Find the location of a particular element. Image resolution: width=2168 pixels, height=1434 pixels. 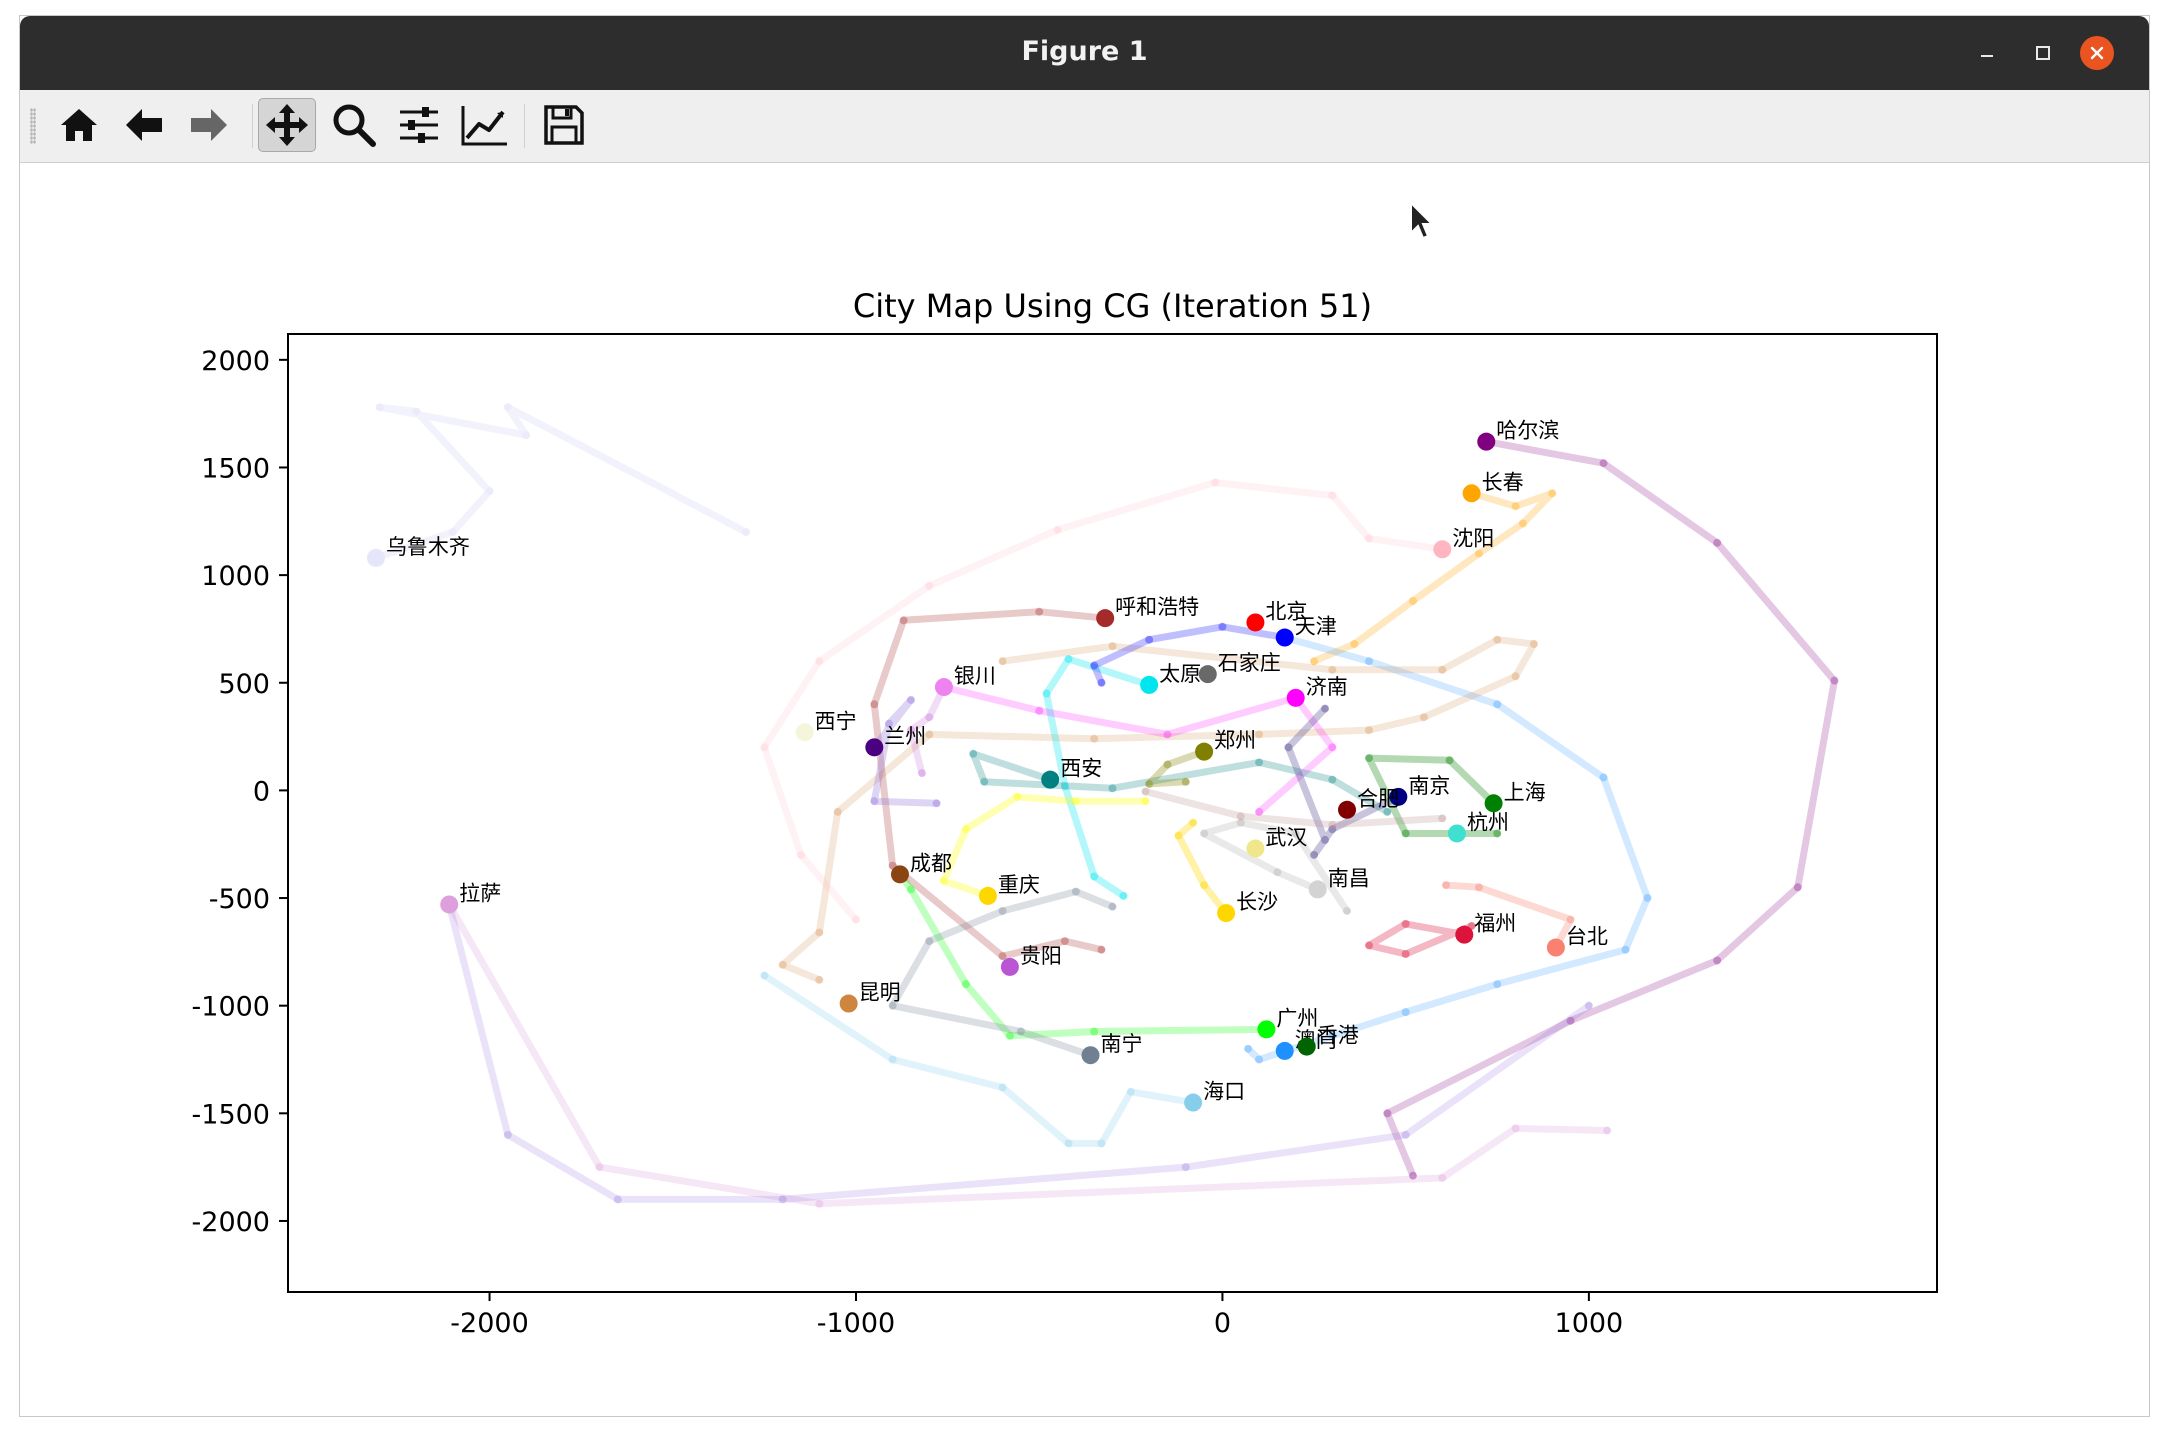

toolbar-grip is located at coordinates (33, 126).